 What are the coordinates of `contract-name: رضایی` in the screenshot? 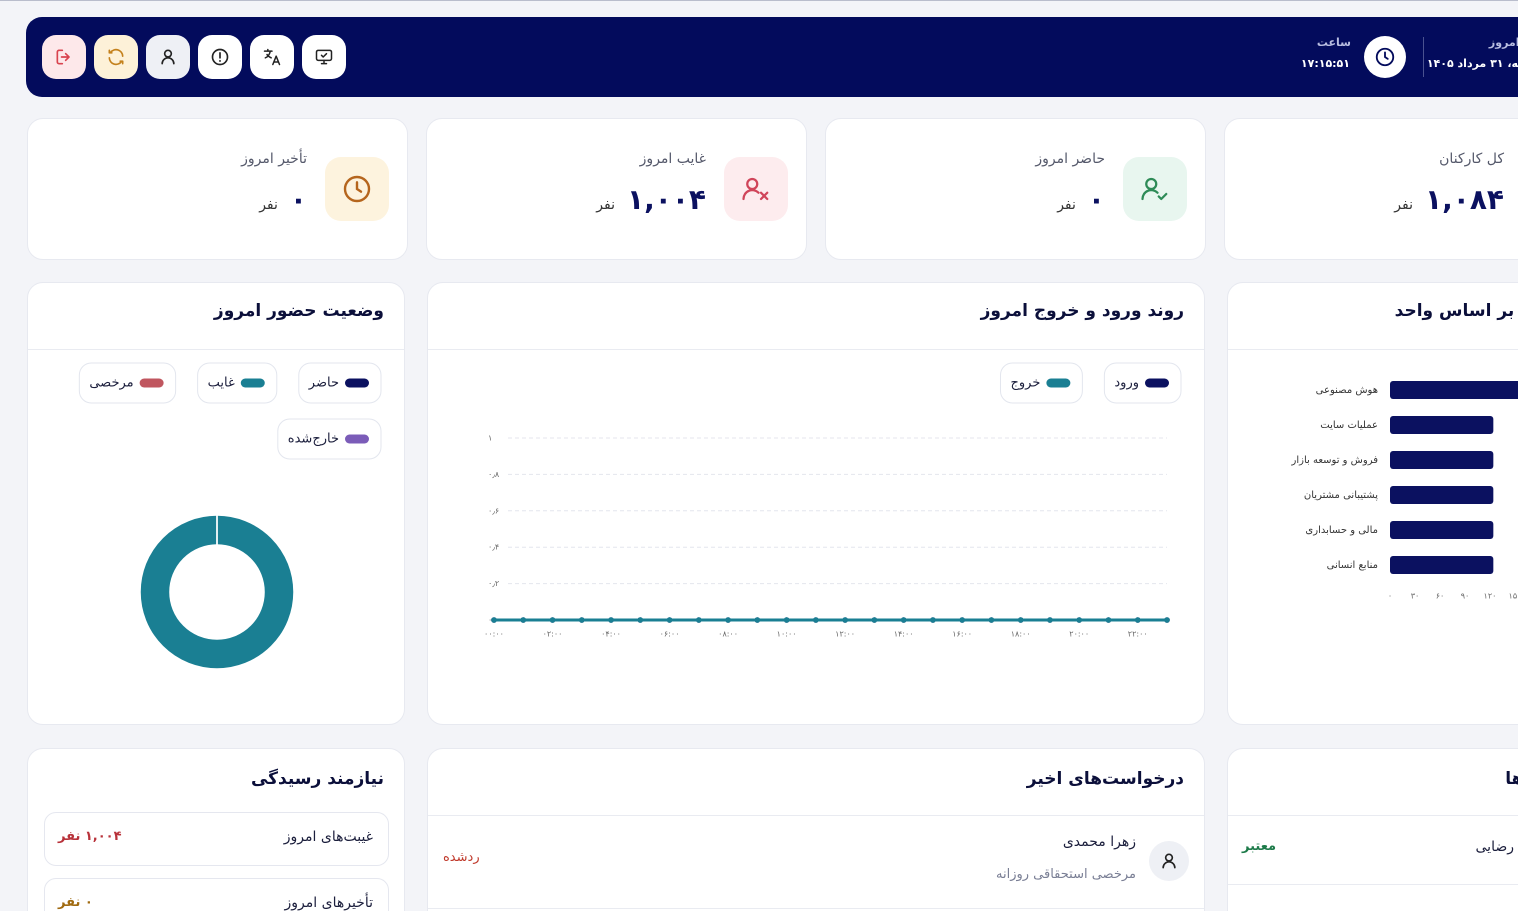 It's located at (1494, 847).